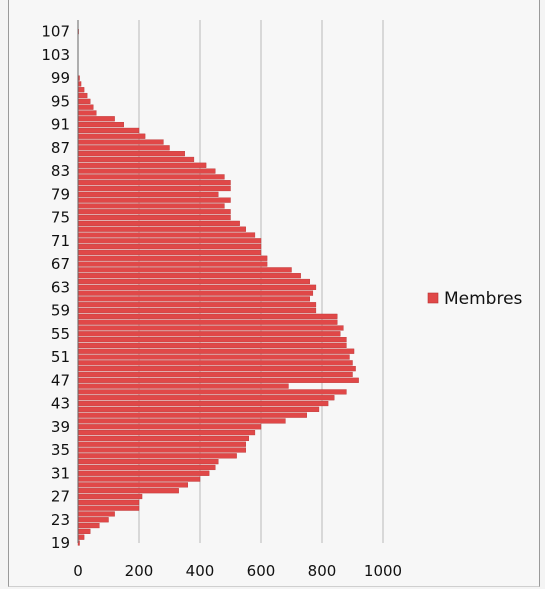 This screenshot has width=545, height=589. What do you see at coordinates (322, 571) in the screenshot?
I see `x-tick-label-800: 800` at bounding box center [322, 571].